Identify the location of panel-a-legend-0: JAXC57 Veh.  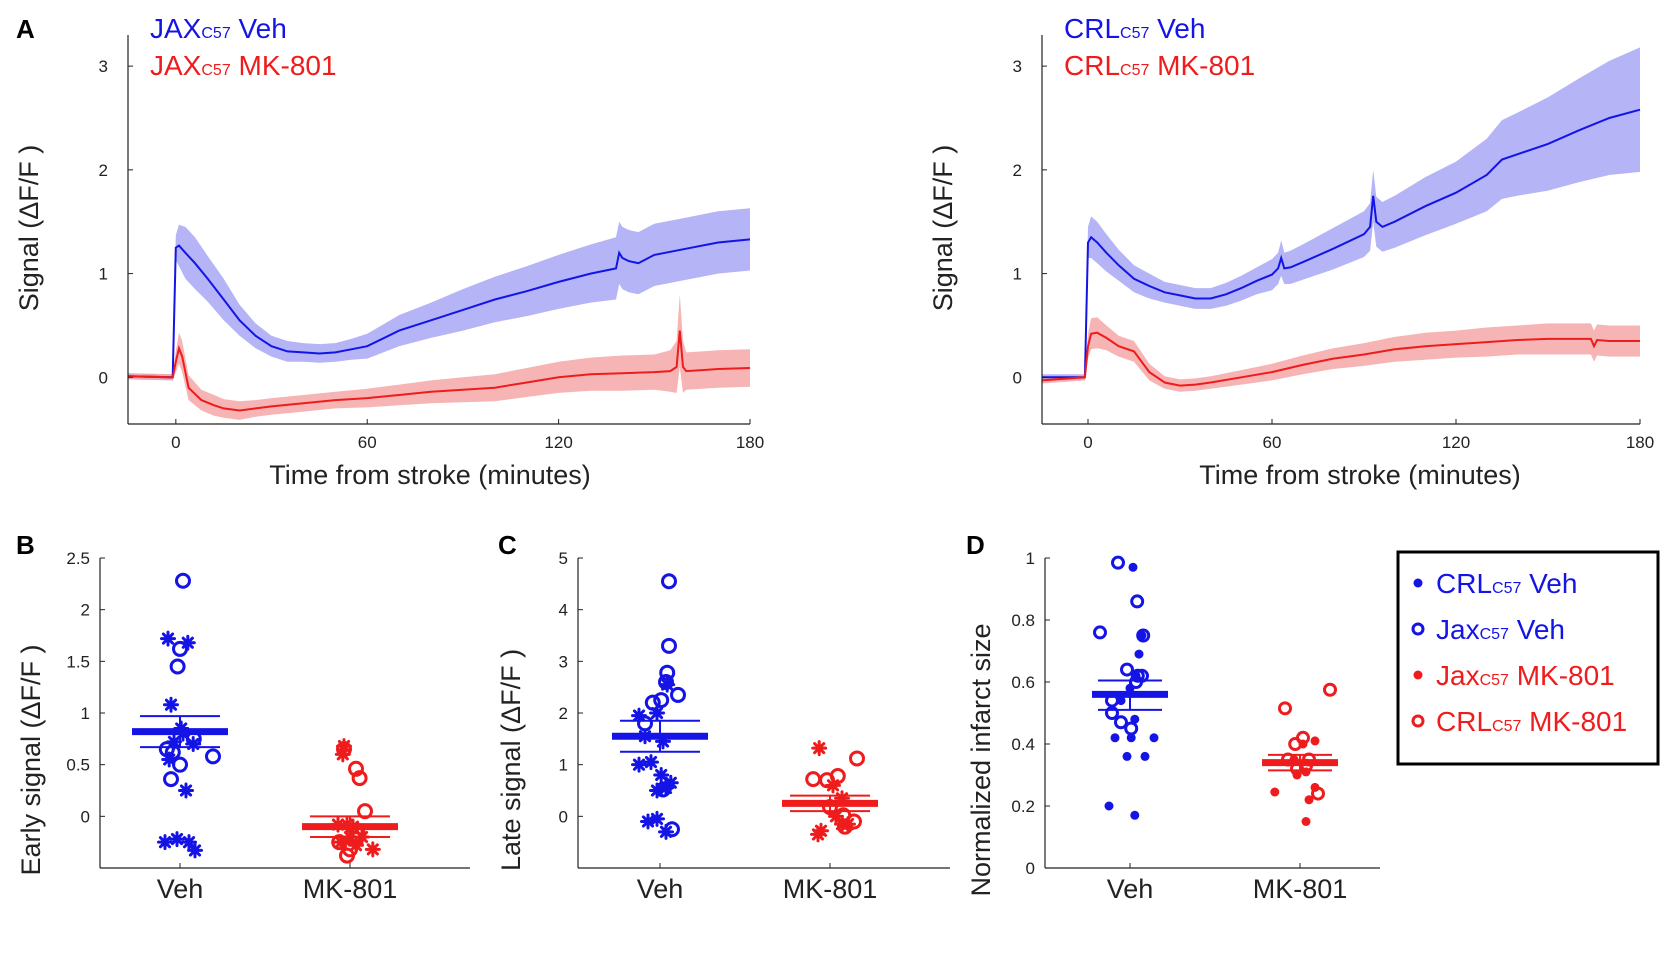
(218, 28).